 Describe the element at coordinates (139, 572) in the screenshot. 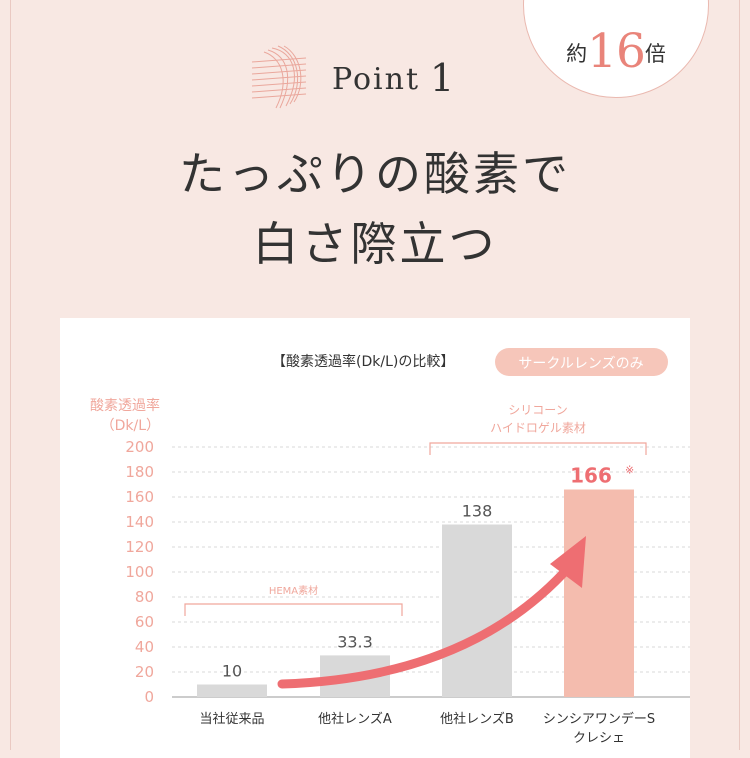

I see `y-tick-label: 100` at that location.